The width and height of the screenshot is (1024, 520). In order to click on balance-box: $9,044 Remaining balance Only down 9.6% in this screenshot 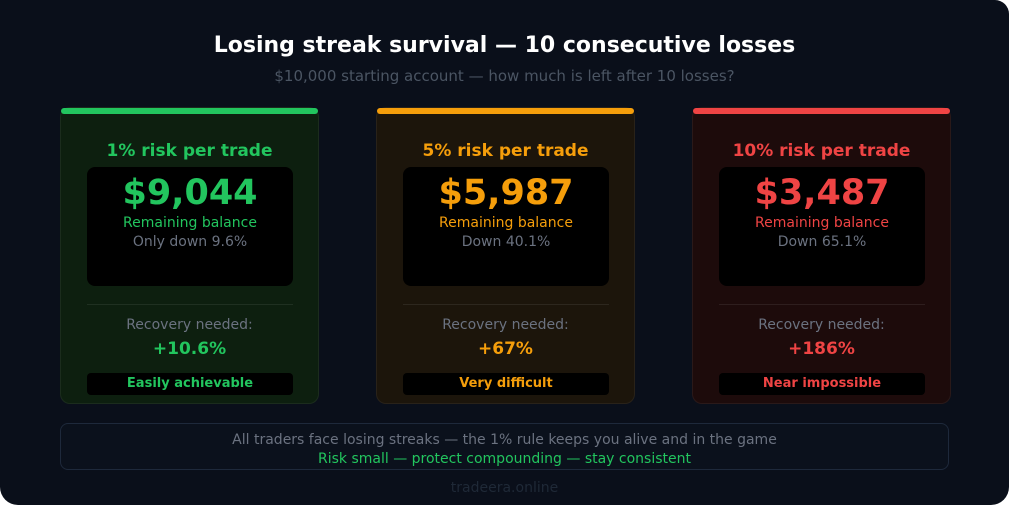, I will do `click(190, 226)`.